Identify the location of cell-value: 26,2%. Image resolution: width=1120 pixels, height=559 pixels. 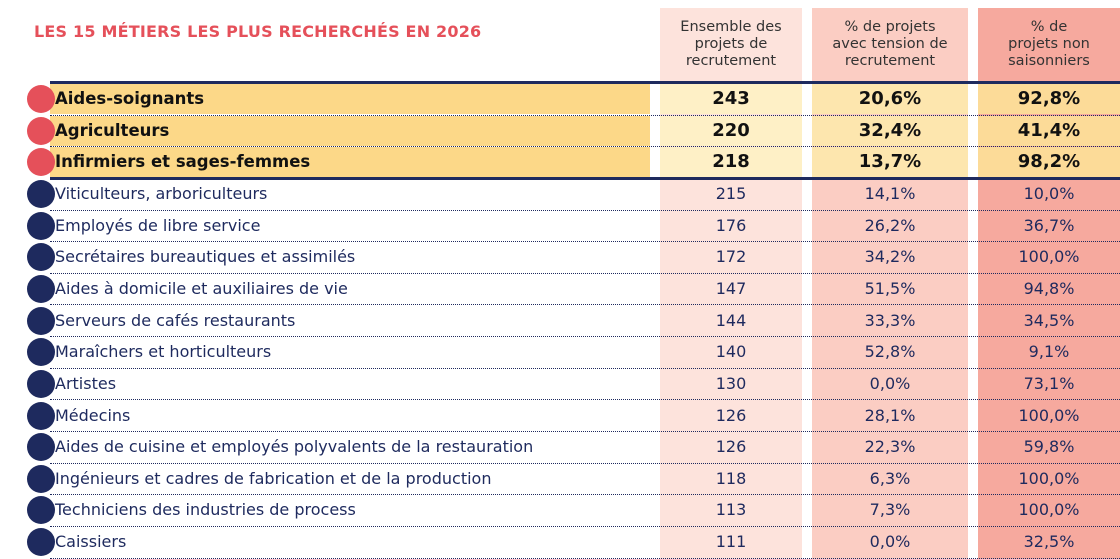
(890, 225).